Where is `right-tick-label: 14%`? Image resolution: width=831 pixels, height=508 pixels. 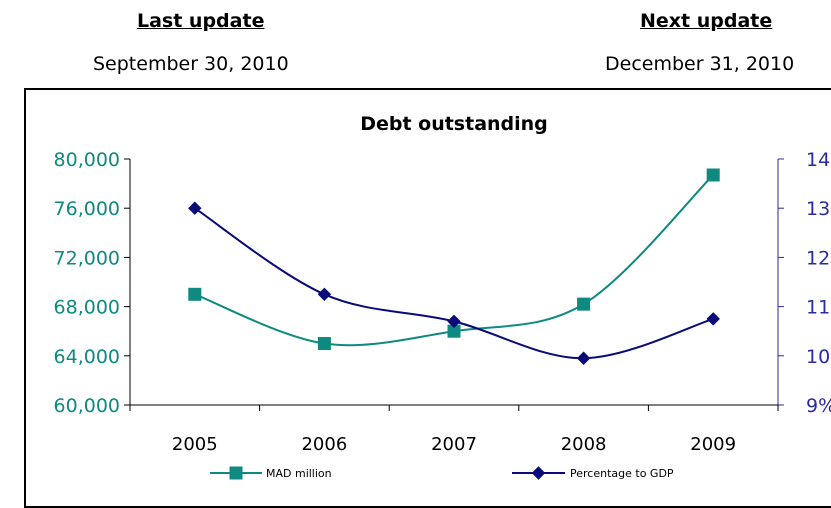 right-tick-label: 14% is located at coordinates (818, 160).